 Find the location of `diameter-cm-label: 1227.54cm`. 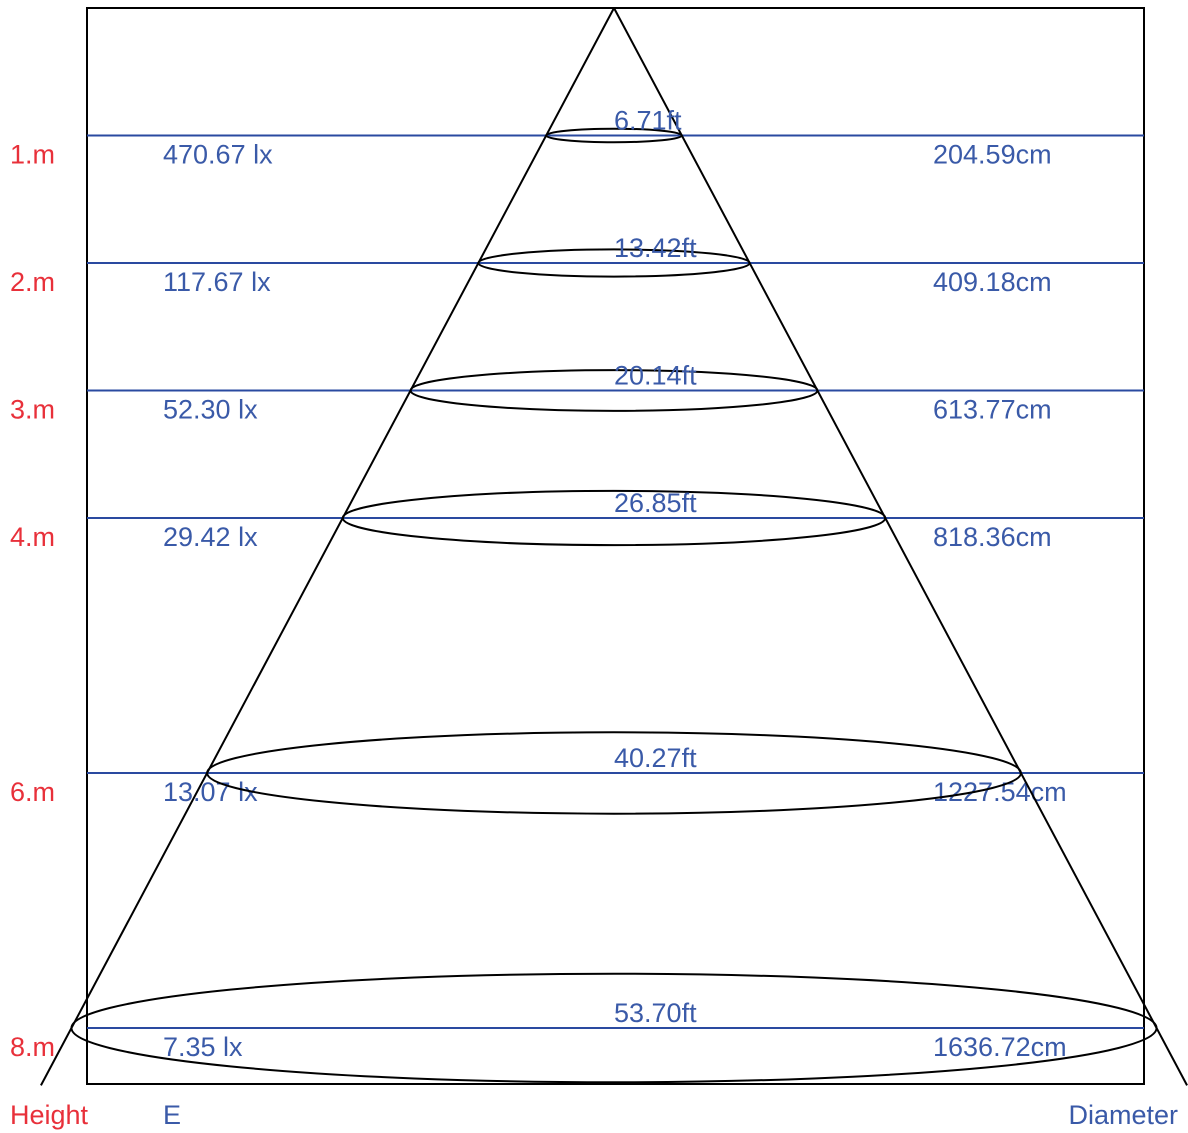

diameter-cm-label: 1227.54cm is located at coordinates (1000, 792).